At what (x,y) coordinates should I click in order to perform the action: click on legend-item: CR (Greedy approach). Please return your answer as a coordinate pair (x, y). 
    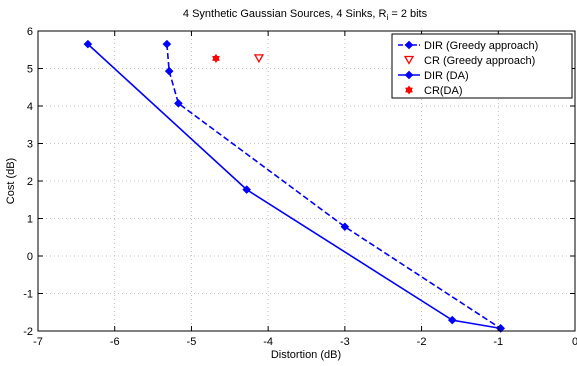
    Looking at the image, I should click on (469, 61).